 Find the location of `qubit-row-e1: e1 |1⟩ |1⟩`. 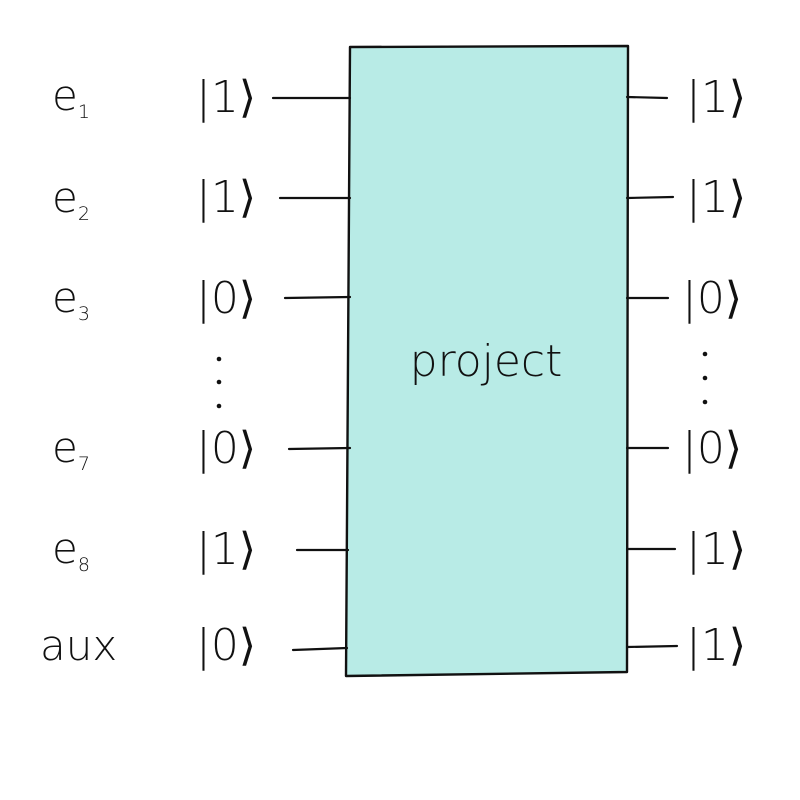

qubit-row-e1: e1 |1⟩ |1⟩ is located at coordinates (399, 97).